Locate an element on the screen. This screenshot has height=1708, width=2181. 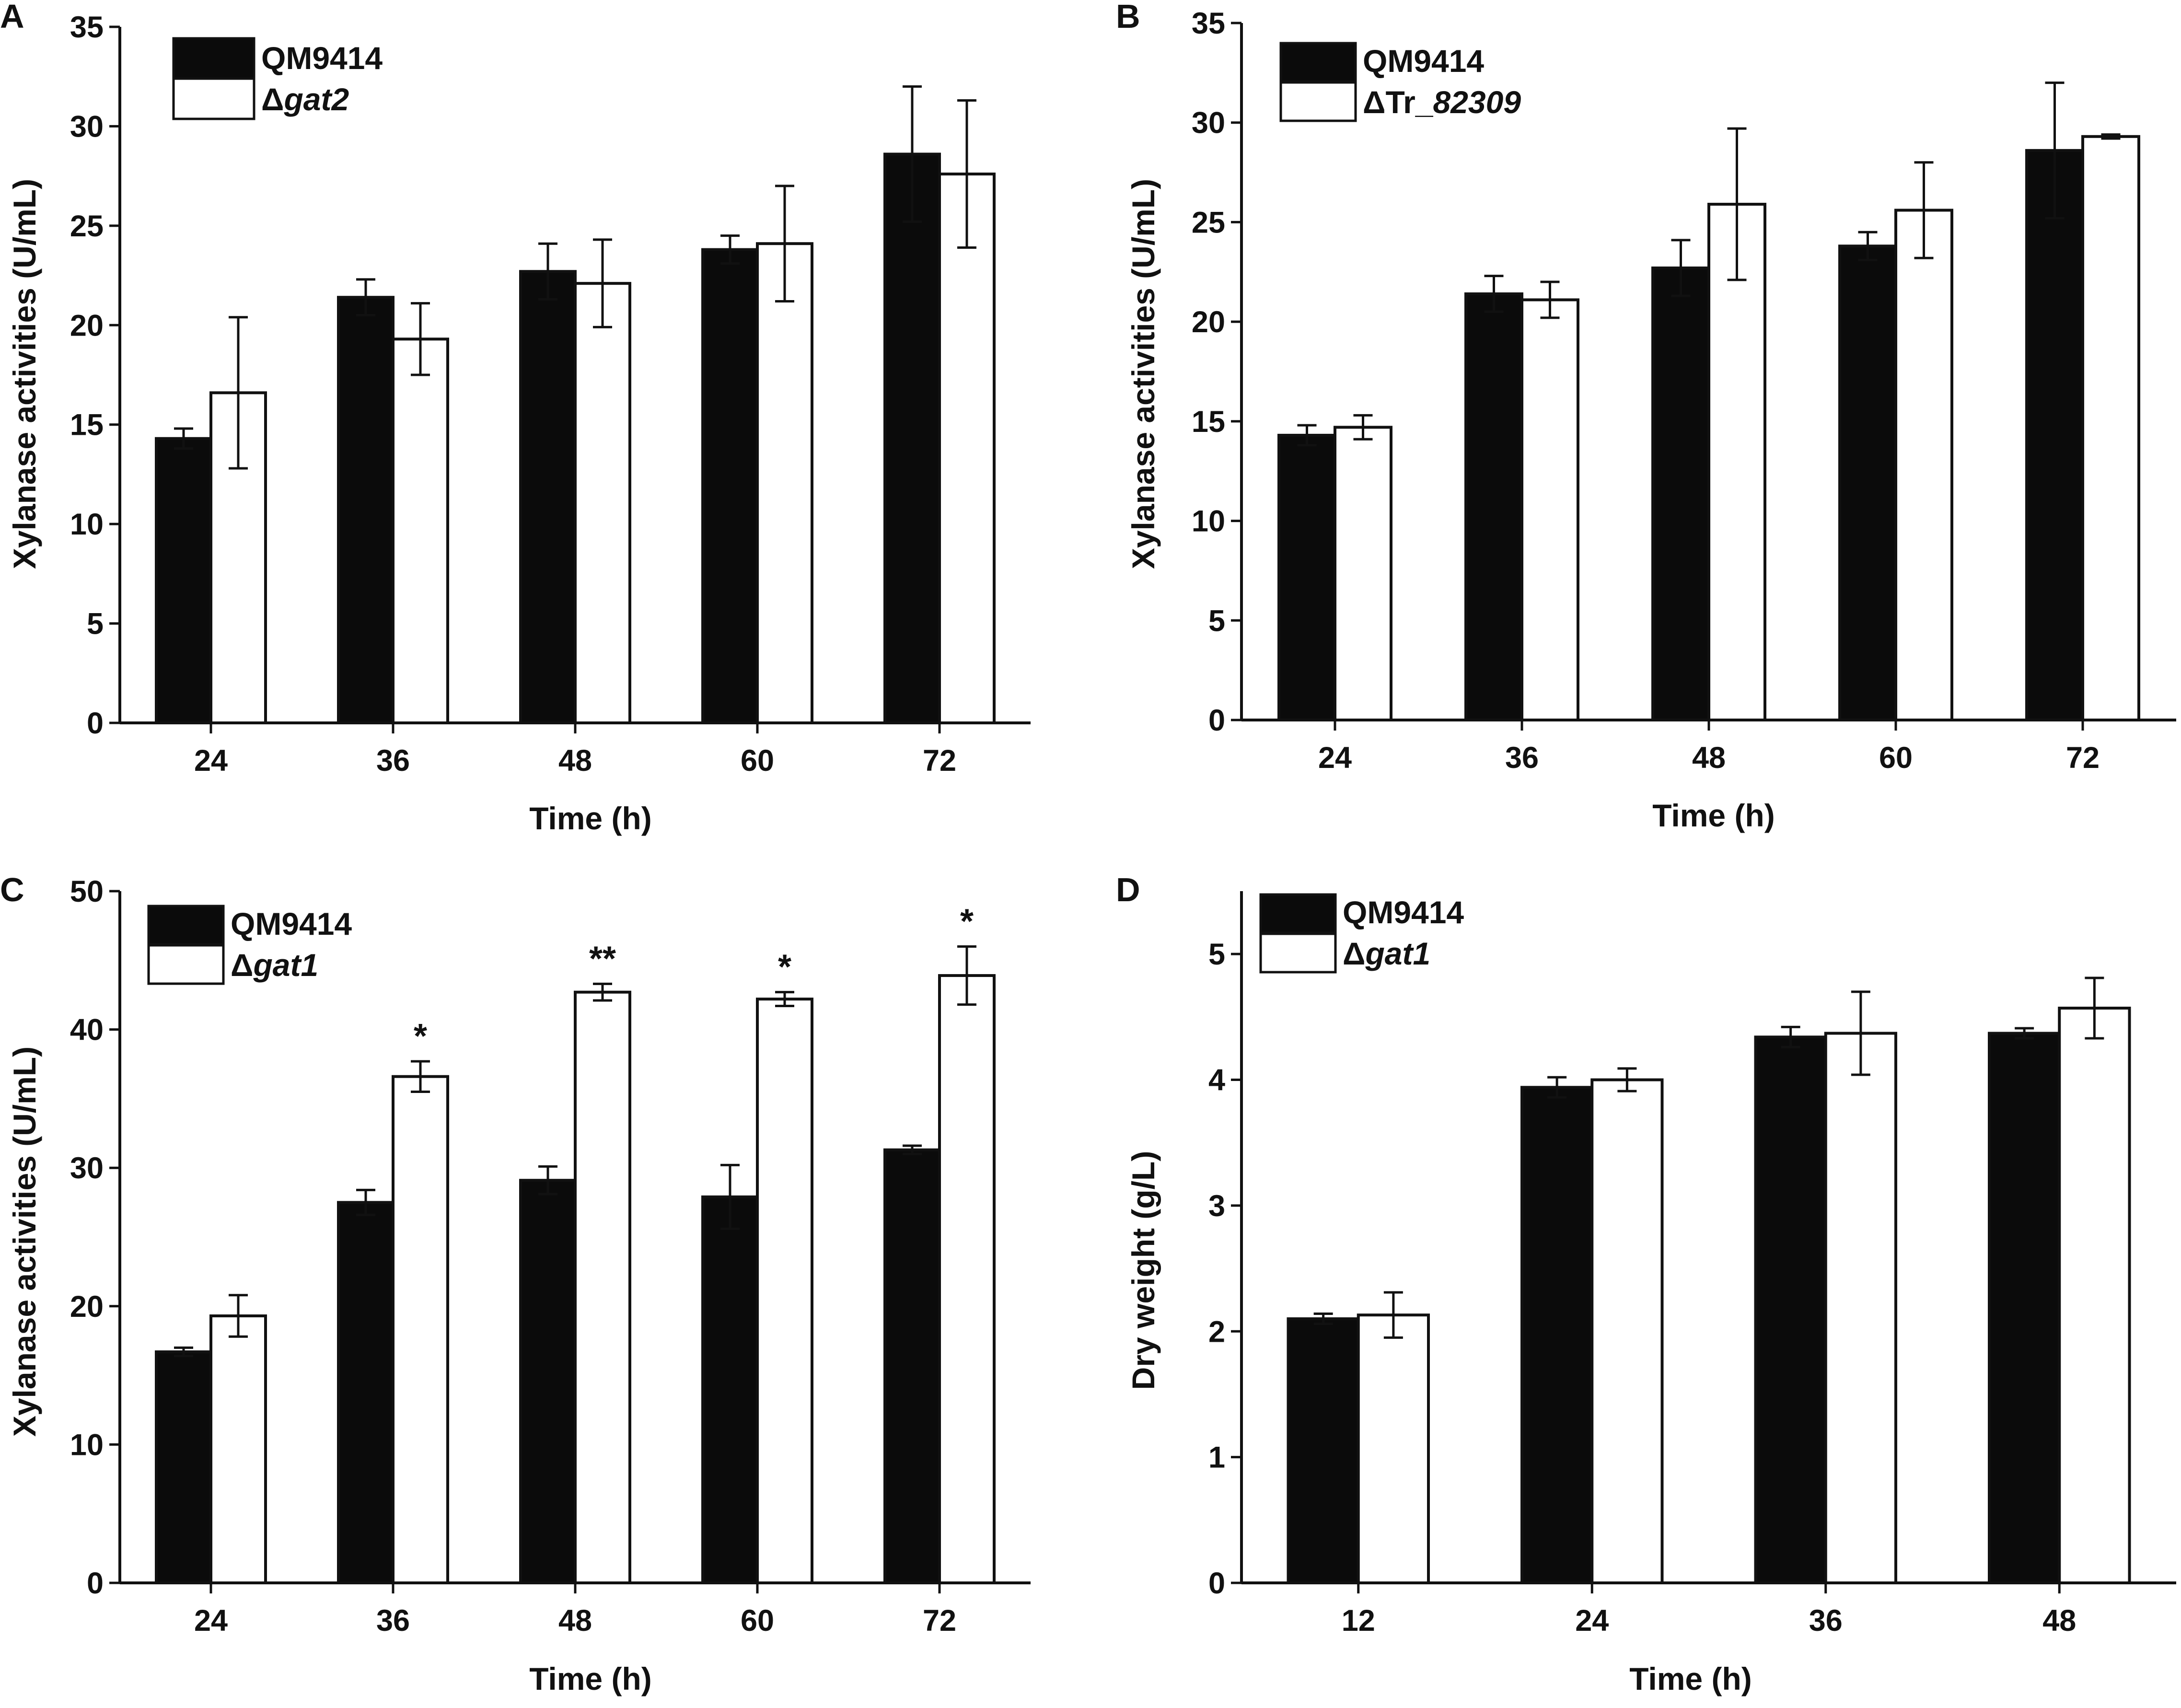
legend-label-mutant: ΔTr_82309 is located at coordinates (1442, 102).